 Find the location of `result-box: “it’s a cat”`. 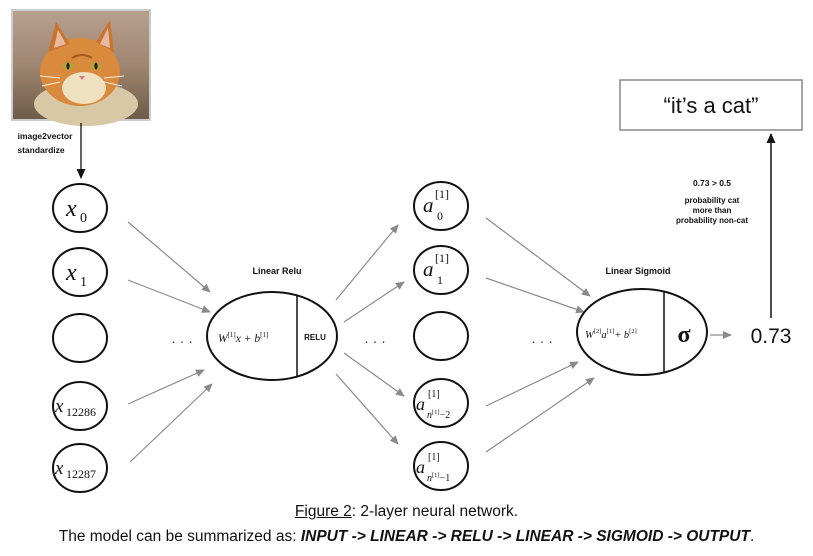

result-box: “it’s a cat” is located at coordinates (711, 105).